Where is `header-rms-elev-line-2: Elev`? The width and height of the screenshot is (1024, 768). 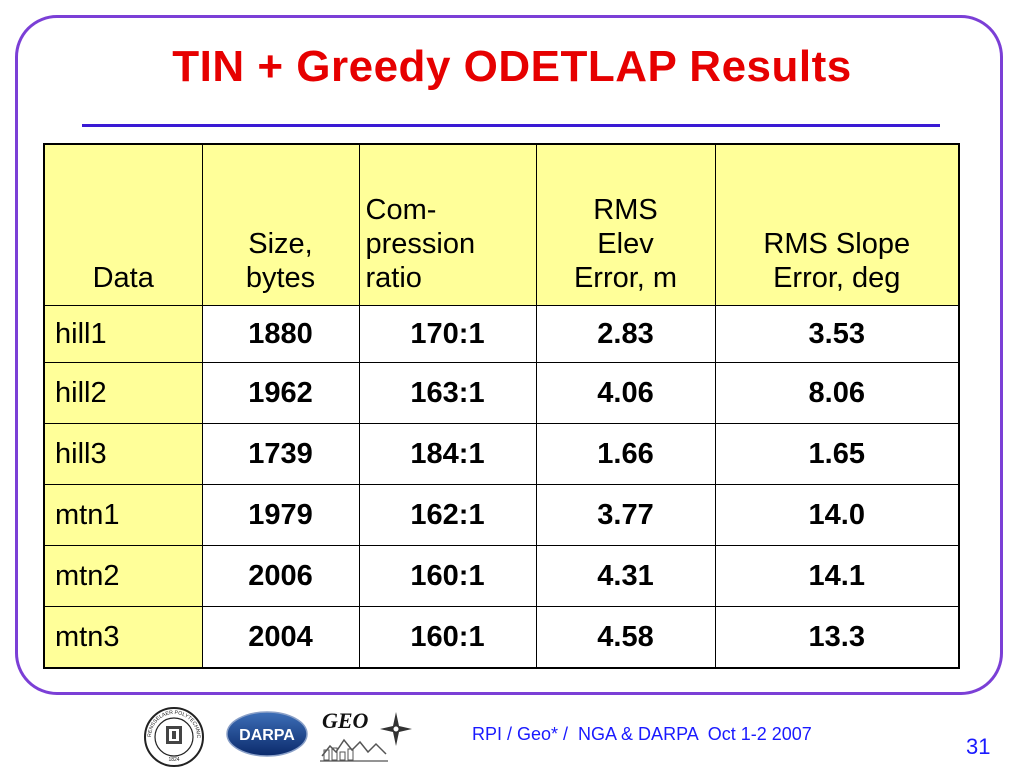 header-rms-elev-line-2: Elev is located at coordinates (625, 244).